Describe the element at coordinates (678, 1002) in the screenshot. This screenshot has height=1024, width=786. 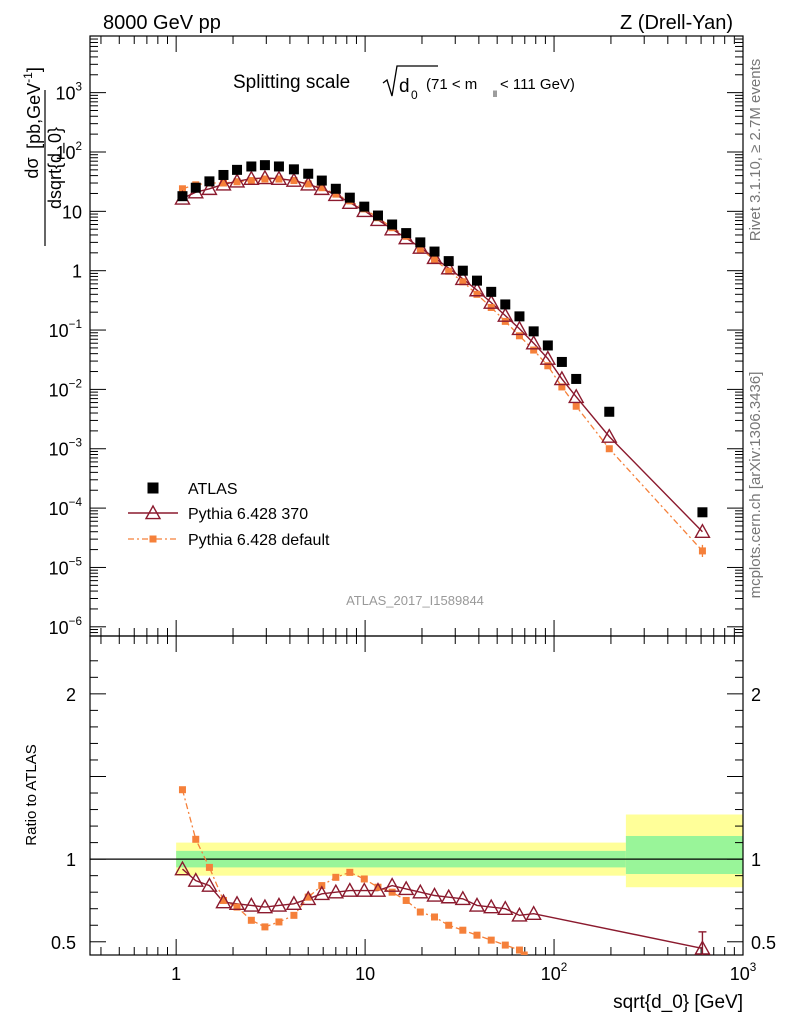
I see `xlabel: sqrt{d_0} [GeV]` at that location.